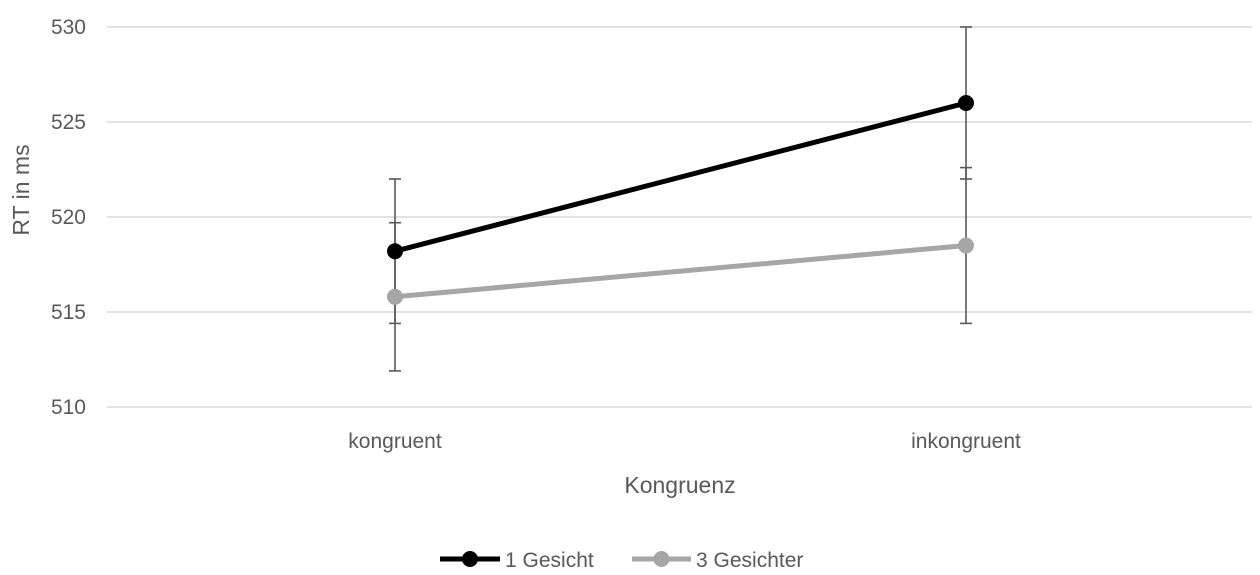  Describe the element at coordinates (68, 312) in the screenshot. I see `y-tick-label: 515` at that location.